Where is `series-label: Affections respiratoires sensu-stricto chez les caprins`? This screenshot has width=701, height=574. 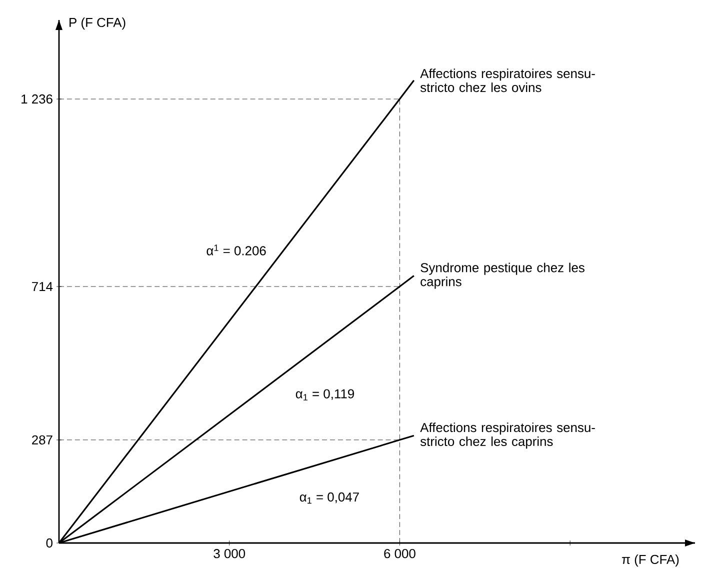
series-label: Affections respiratoires sensu-stricto chez les caprins is located at coordinates (507, 435).